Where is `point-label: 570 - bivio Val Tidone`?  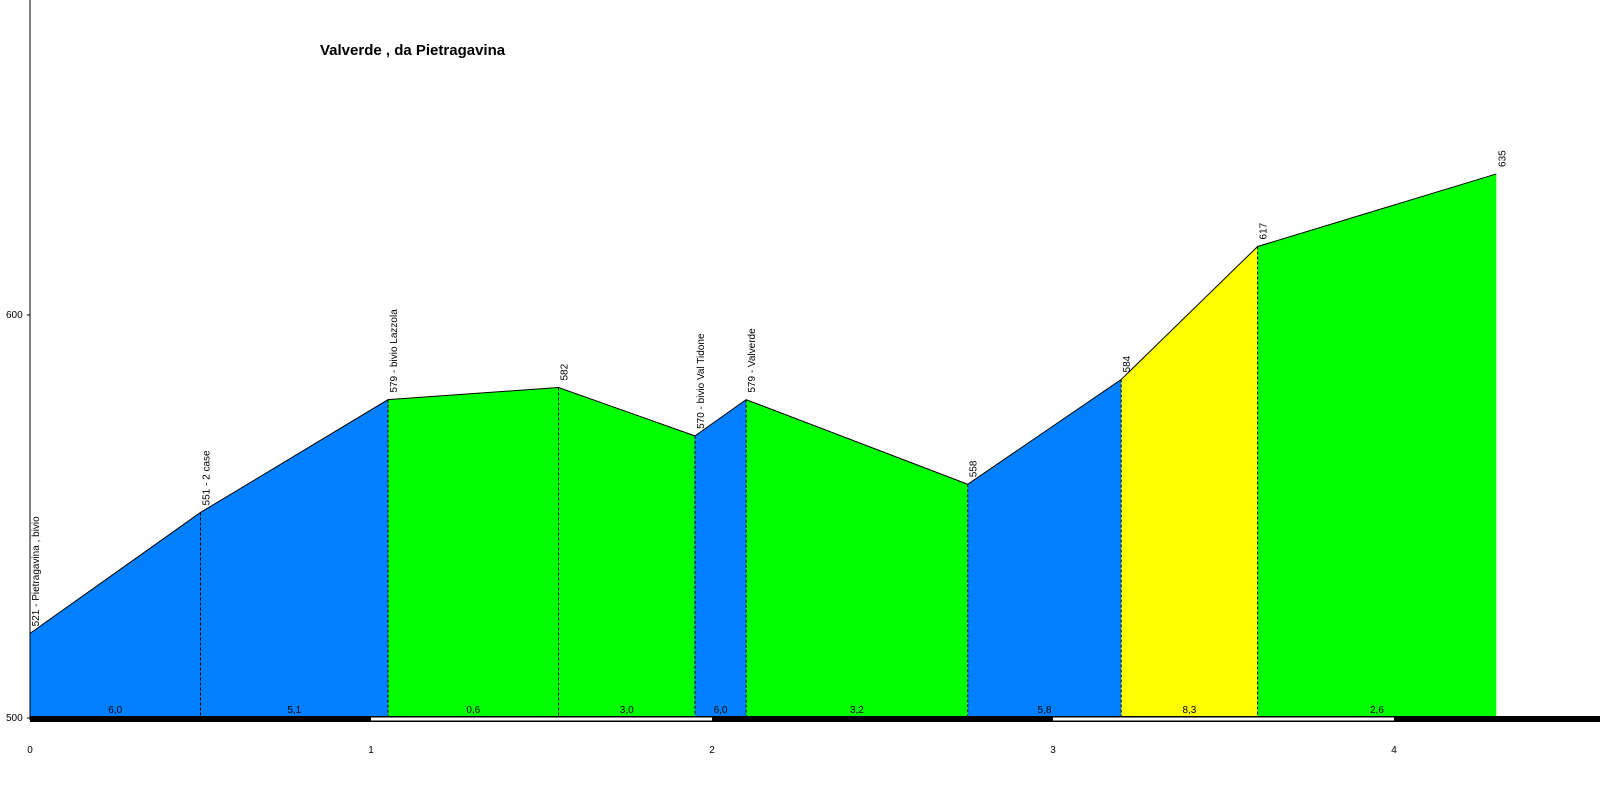
point-label: 570 - bivio Val Tidone is located at coordinates (701, 381).